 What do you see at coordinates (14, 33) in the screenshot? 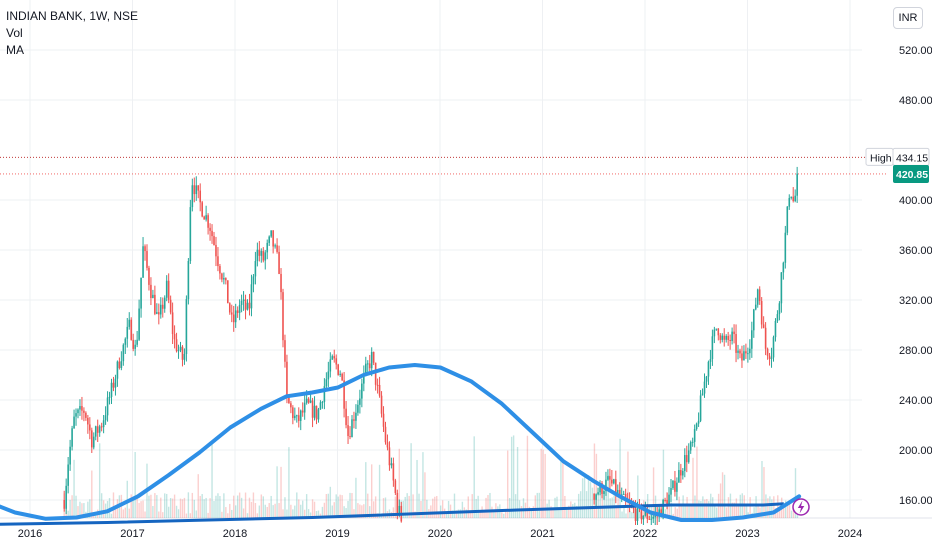
I see `volume-indicator-label: Vol` at bounding box center [14, 33].